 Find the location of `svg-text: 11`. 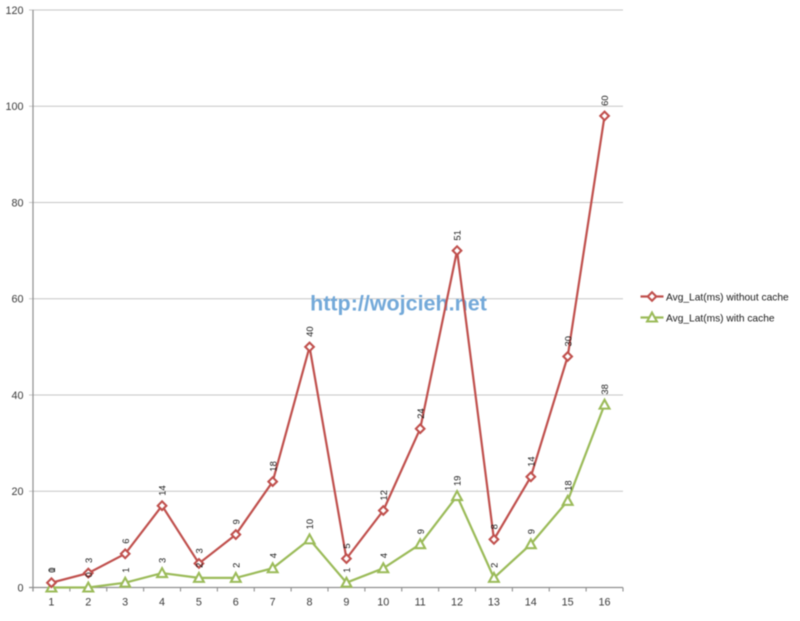

svg-text: 11 is located at coordinates (420, 603).